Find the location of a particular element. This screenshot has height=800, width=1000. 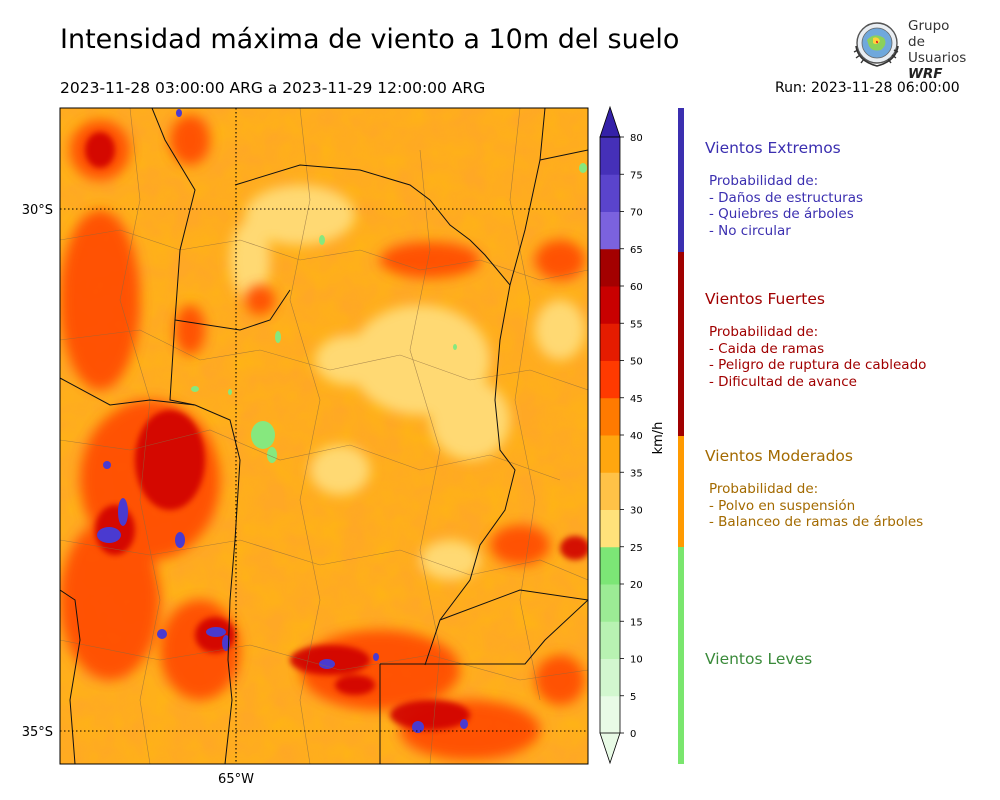

colorbar-tick-label: 45 is located at coordinates (636, 399).